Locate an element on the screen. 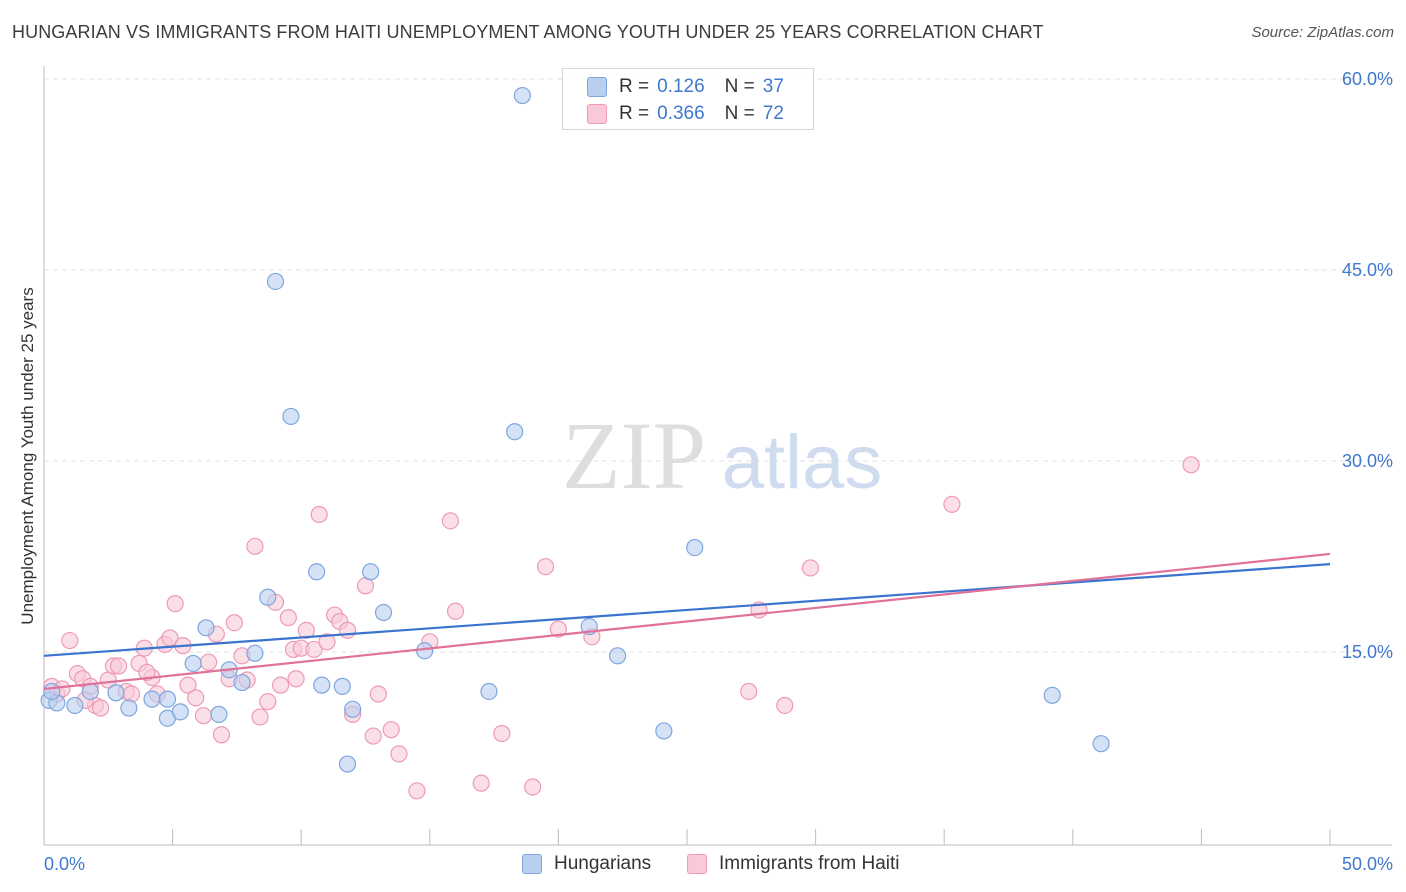 The width and height of the screenshot is (1406, 892). legend-r-value-hungarians: 0.126 is located at coordinates (681, 86).